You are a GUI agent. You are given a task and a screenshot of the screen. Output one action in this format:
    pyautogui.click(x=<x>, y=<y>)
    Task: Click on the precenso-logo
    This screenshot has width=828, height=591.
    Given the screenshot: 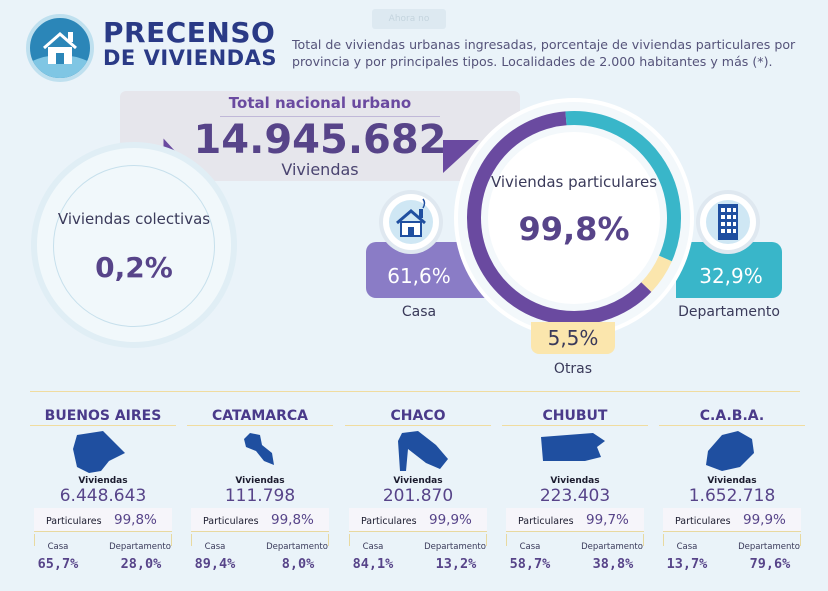 What is the action you would take?
    pyautogui.click(x=60, y=48)
    